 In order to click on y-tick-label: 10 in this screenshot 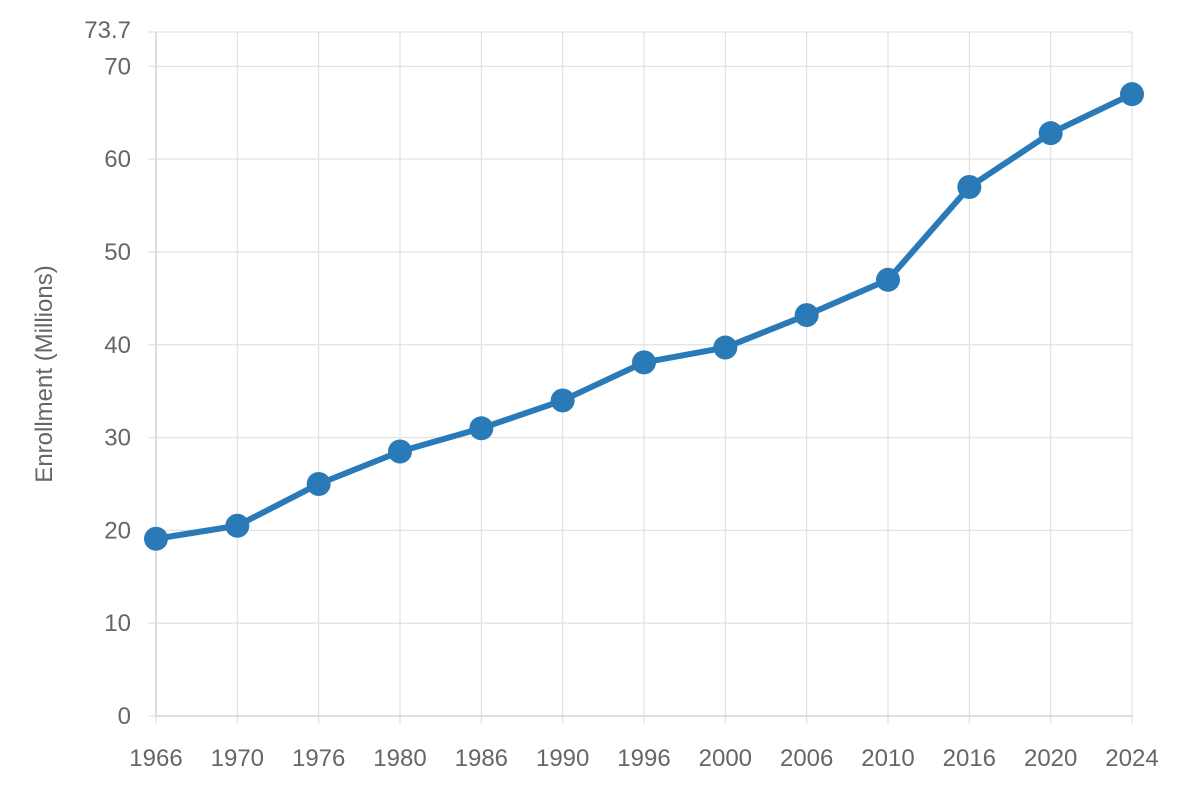, I will do `click(117, 623)`.